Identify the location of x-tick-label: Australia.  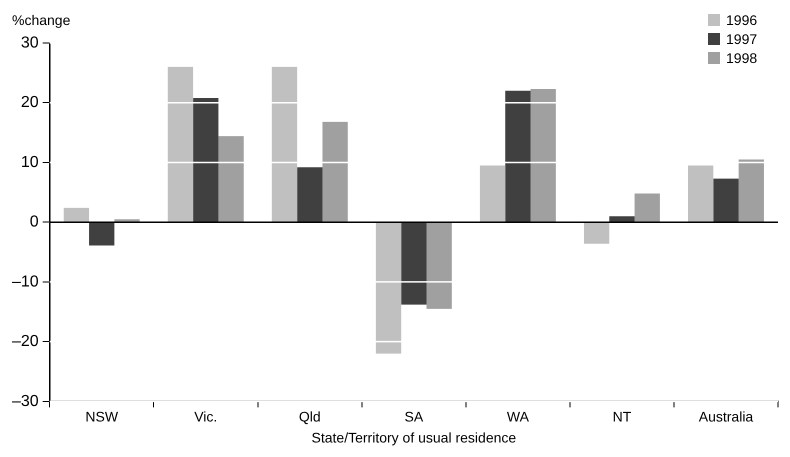
(726, 416).